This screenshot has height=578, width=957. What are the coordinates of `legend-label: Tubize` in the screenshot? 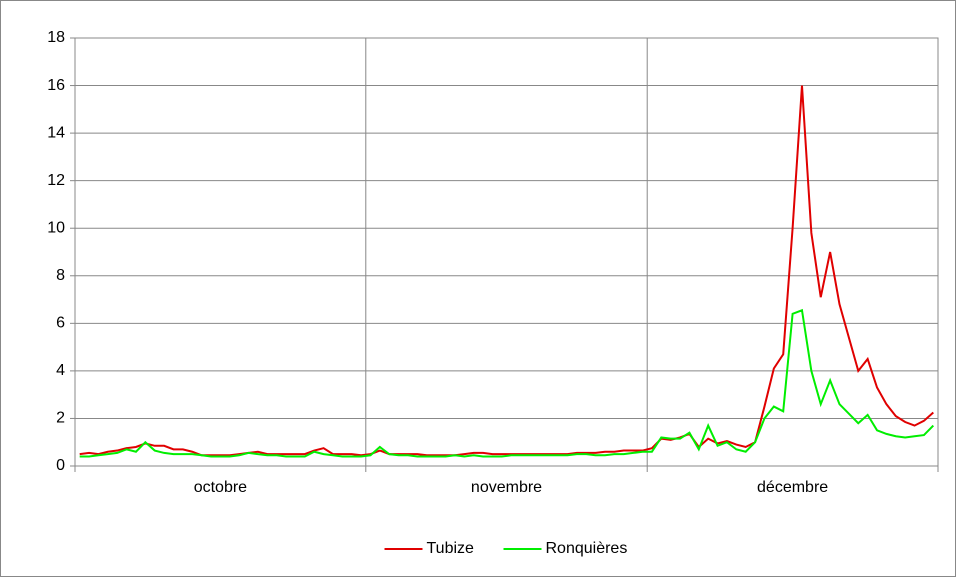 It's located at (451, 548).